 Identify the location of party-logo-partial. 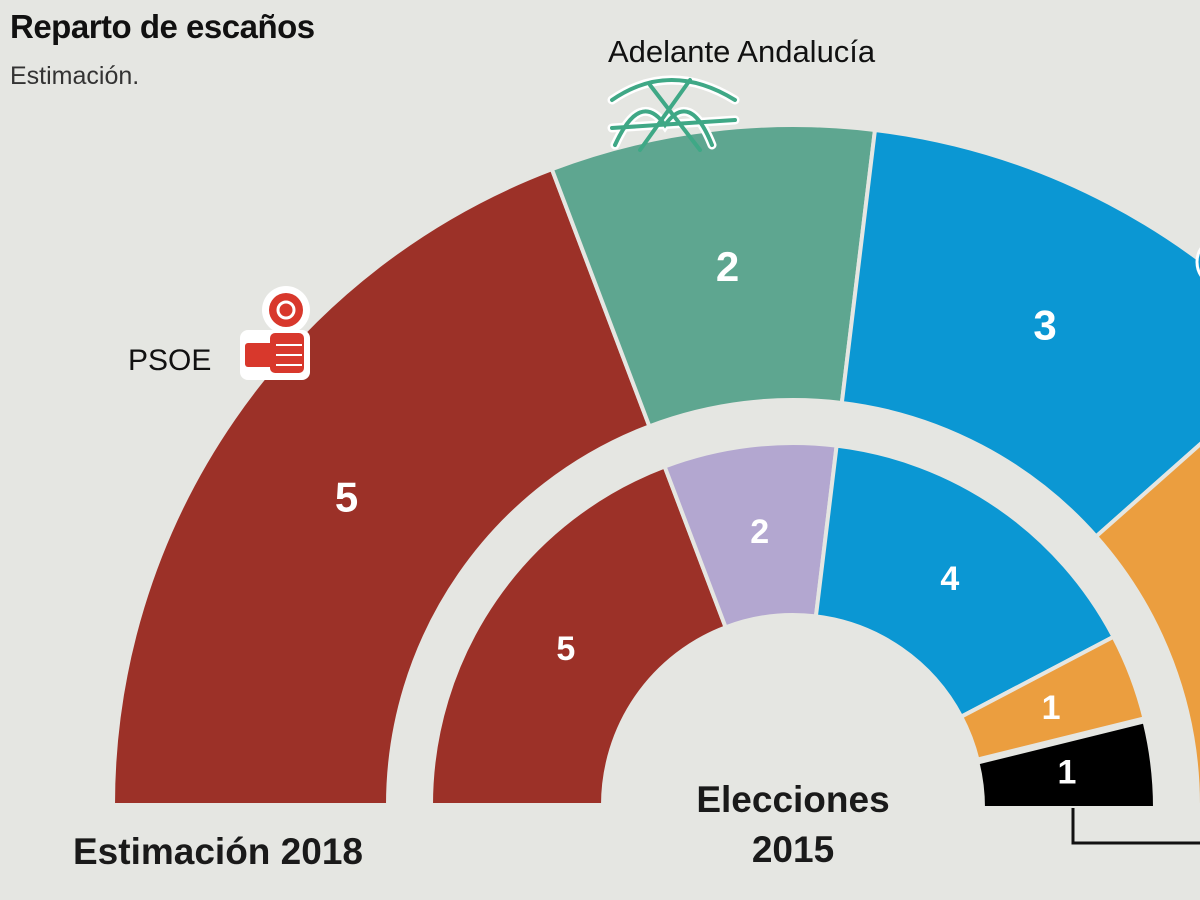
(1197, 262).